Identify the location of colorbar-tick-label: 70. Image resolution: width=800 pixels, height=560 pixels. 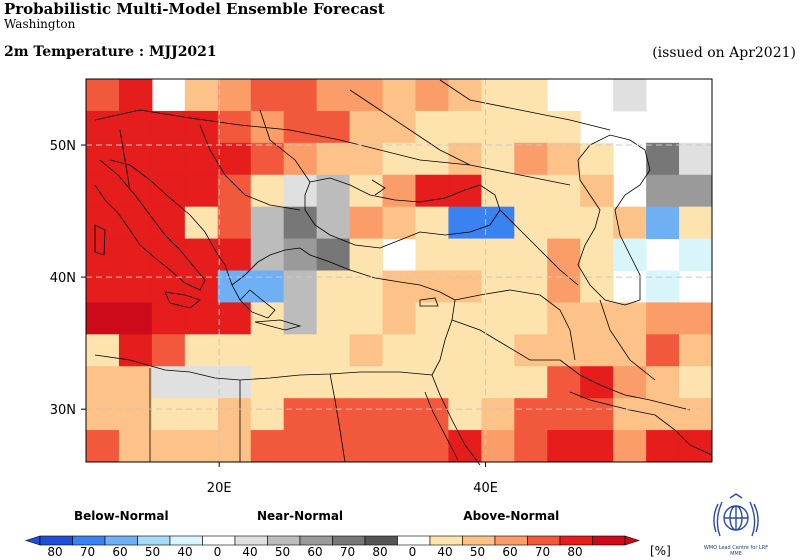
(347, 552).